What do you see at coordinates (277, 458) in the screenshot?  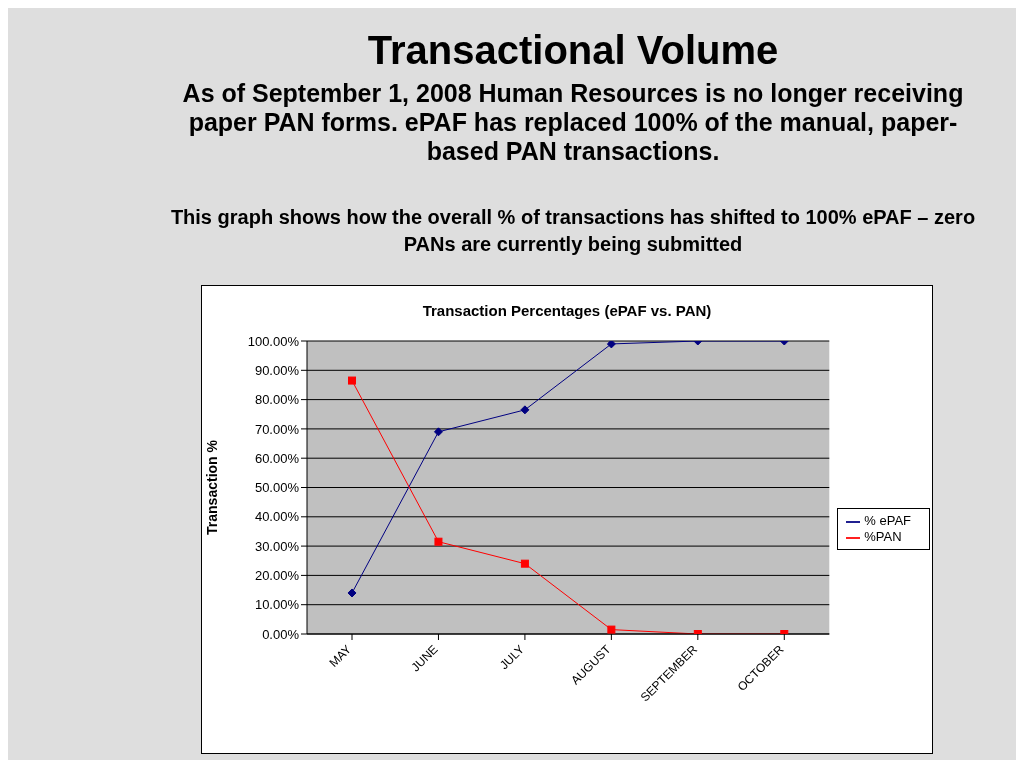 I see `y-tick-label: 60.00%` at bounding box center [277, 458].